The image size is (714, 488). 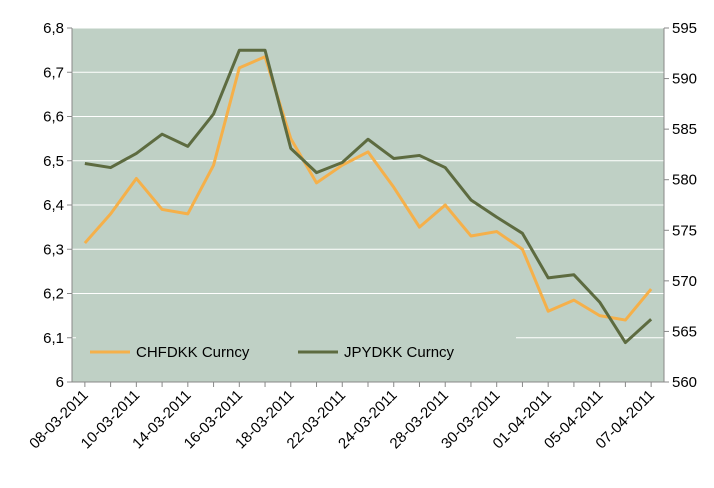 I want to click on y-tick-label: 6,5, so click(x=53, y=161).